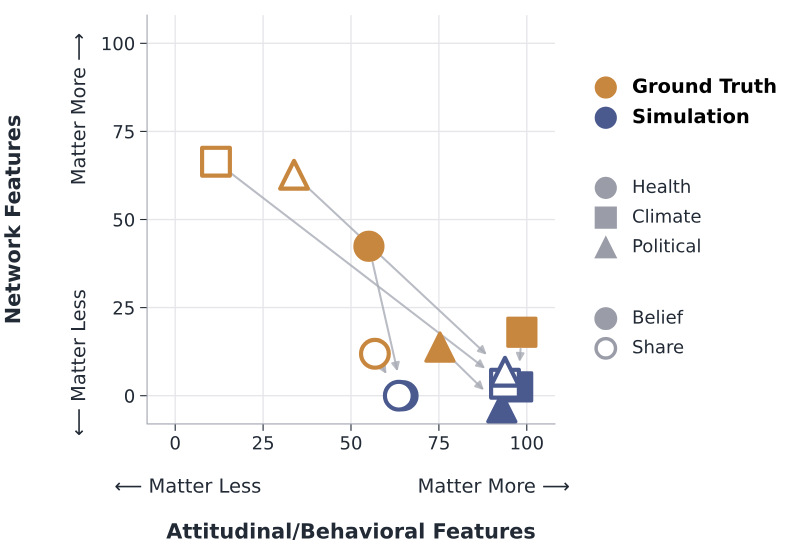 This screenshot has height=540, width=795. Describe the element at coordinates (667, 215) in the screenshot. I see `text: Climate` at that location.